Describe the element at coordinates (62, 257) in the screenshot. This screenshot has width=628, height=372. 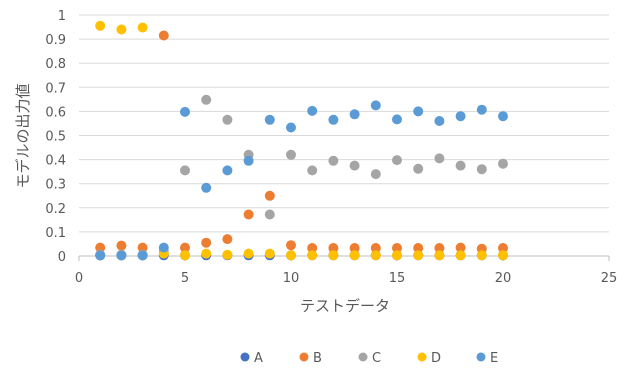
I see `y-tick-label: 0` at that location.